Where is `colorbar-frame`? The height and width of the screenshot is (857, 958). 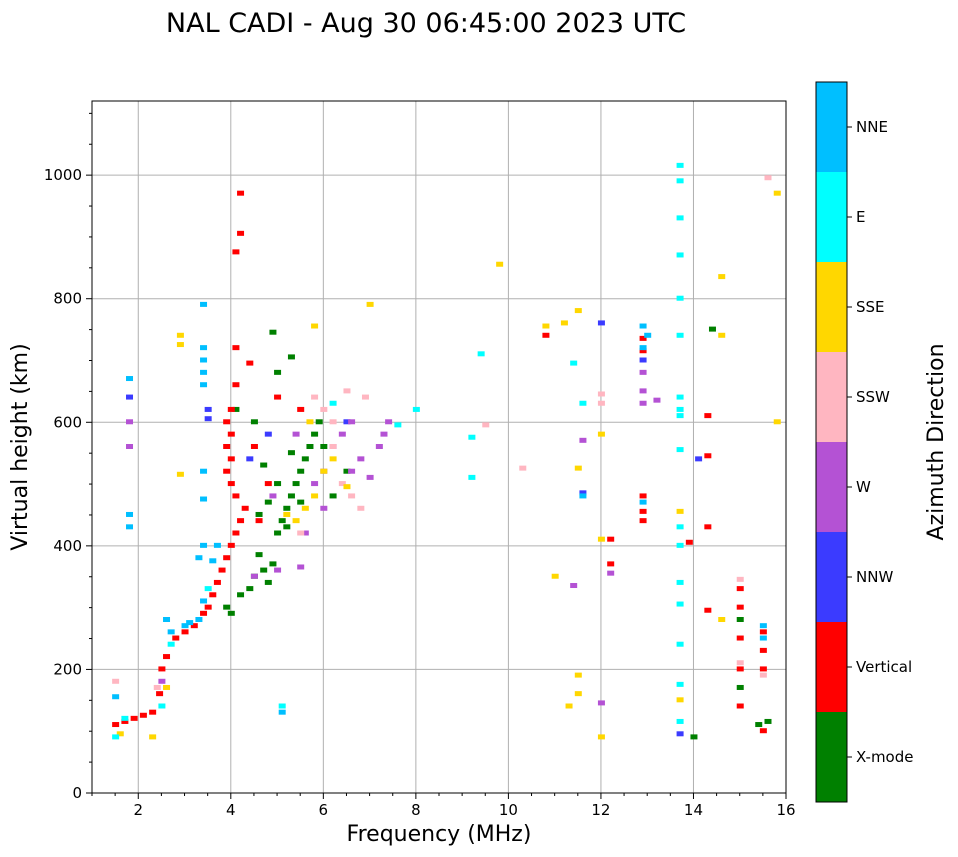
colorbar-frame is located at coordinates (831, 442).